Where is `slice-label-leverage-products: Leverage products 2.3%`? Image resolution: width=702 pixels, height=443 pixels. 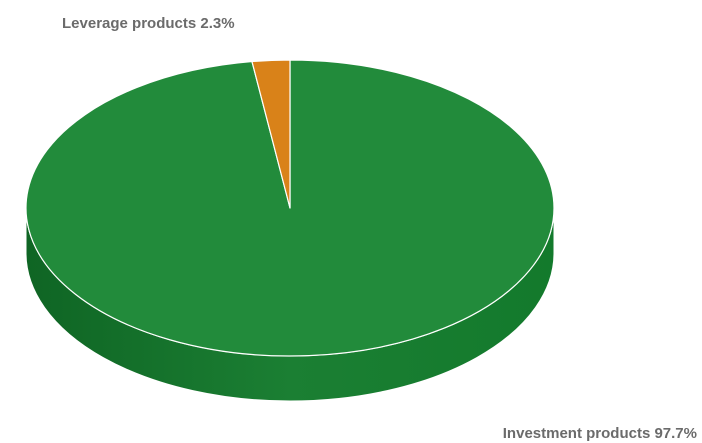
slice-label-leverage-products: Leverage products 2.3% is located at coordinates (148, 23).